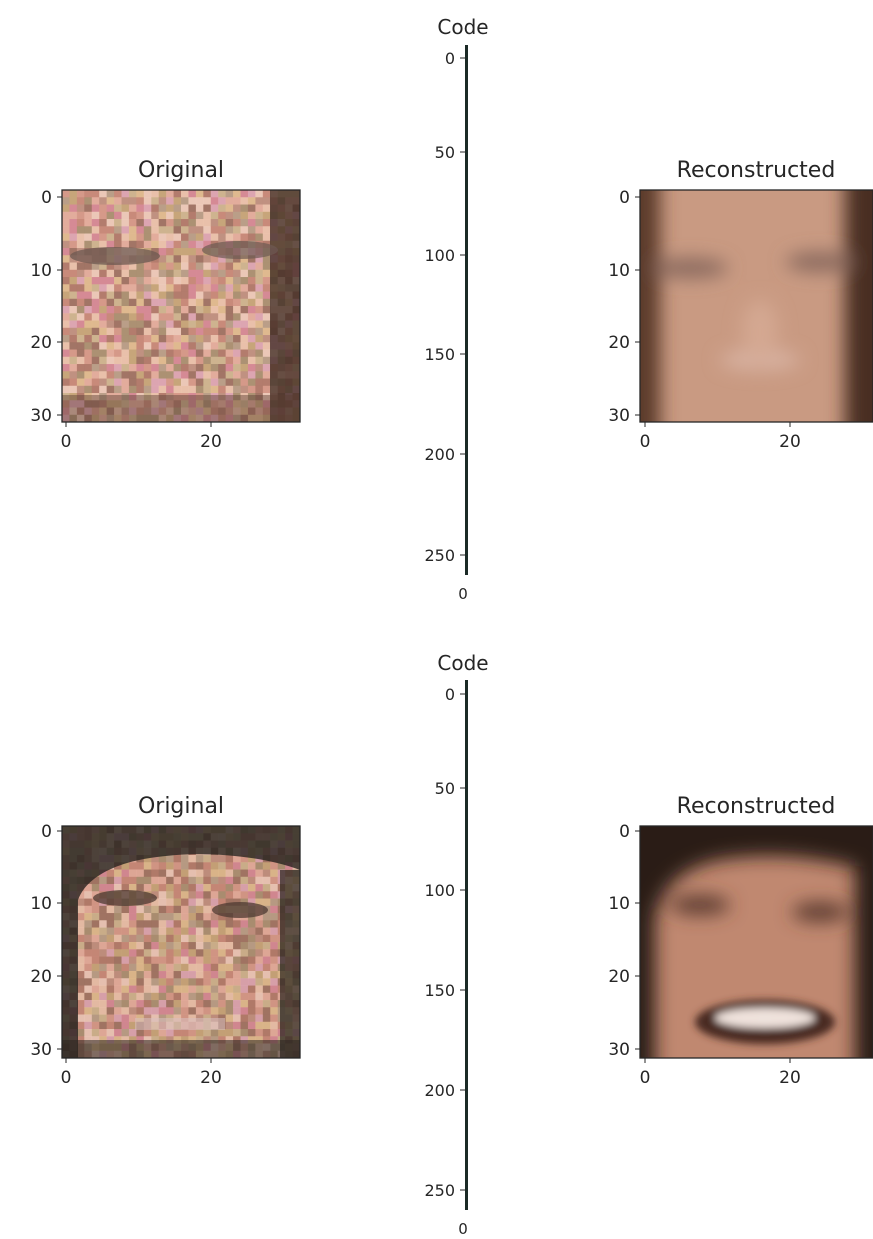  Describe the element at coordinates (41, 271) in the screenshot. I see `ytick-label: 10` at that location.